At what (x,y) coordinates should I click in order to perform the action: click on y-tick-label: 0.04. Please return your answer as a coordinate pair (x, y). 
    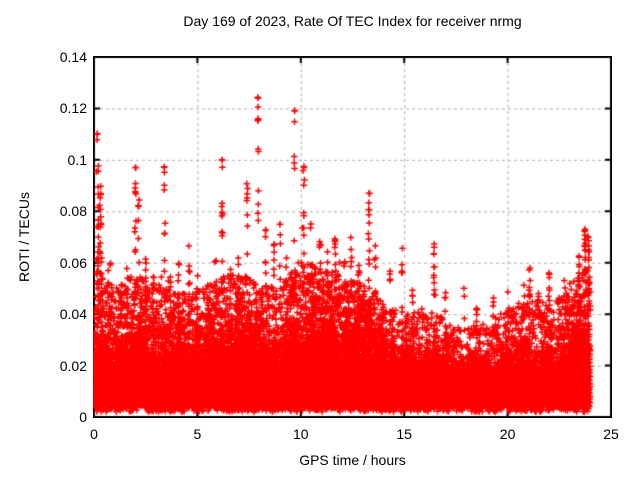
    Looking at the image, I should click on (73, 314).